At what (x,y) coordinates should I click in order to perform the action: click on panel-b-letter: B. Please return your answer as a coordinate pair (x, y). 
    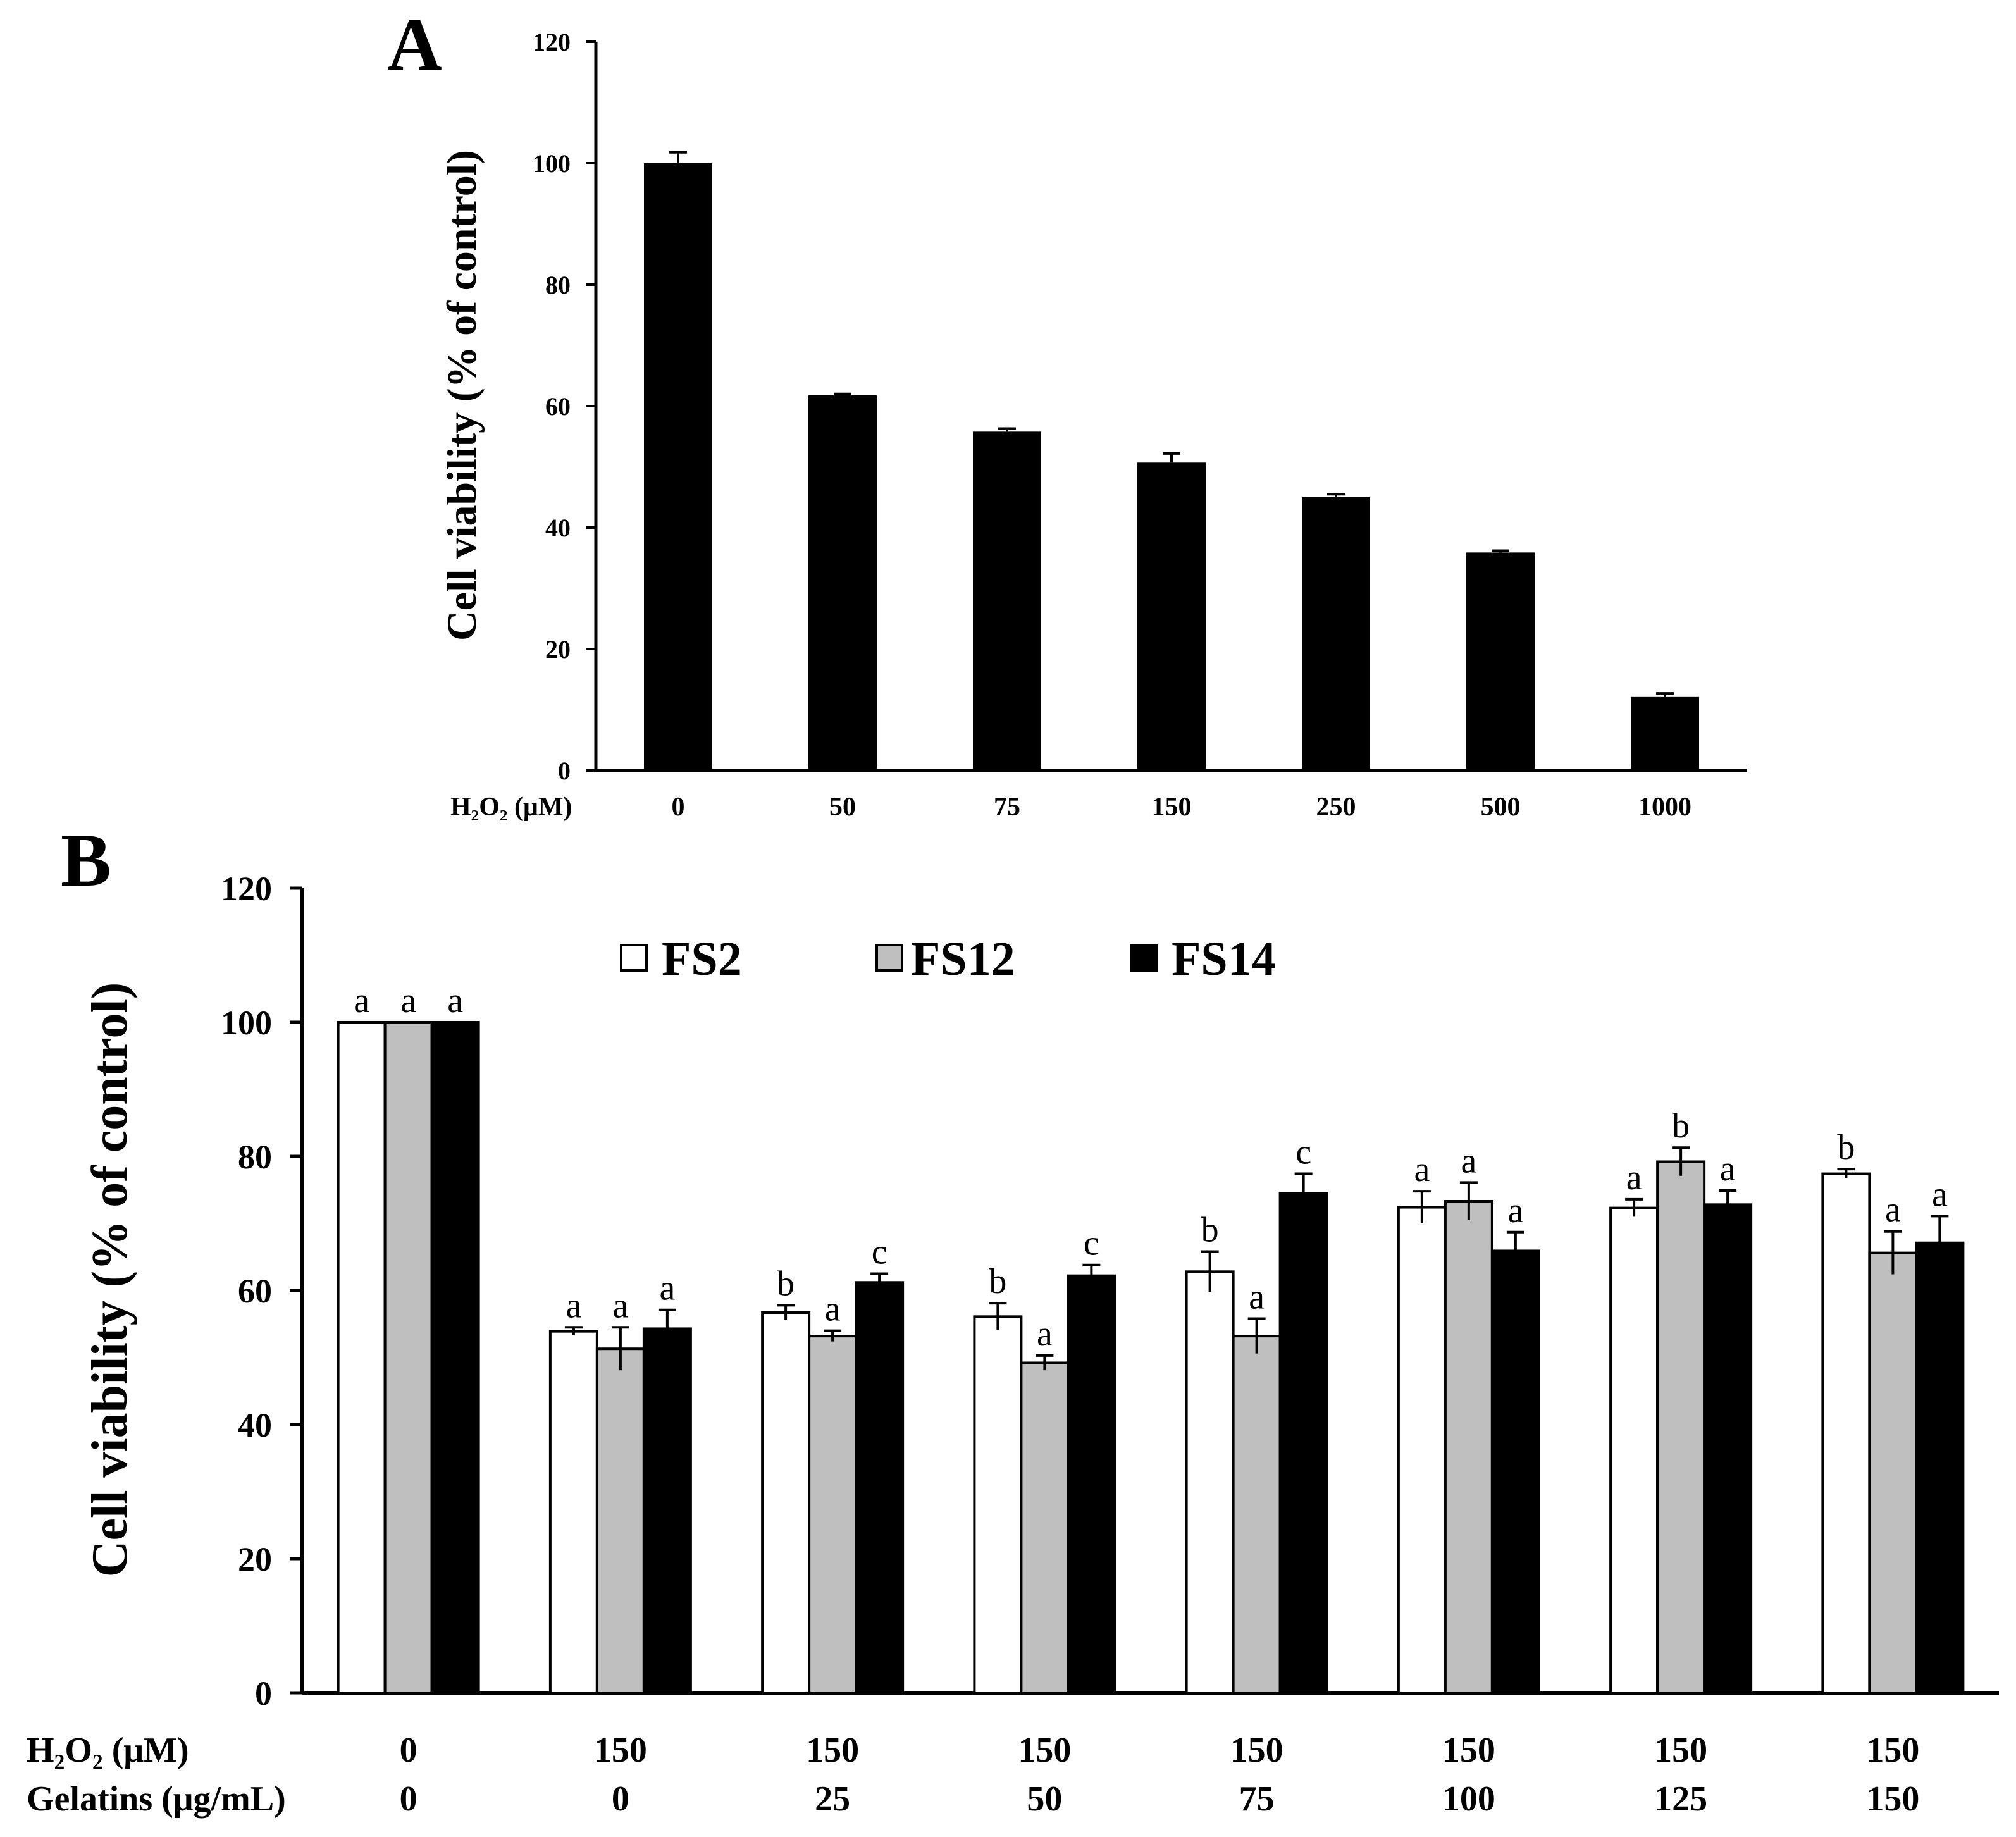
    Looking at the image, I should click on (86, 860).